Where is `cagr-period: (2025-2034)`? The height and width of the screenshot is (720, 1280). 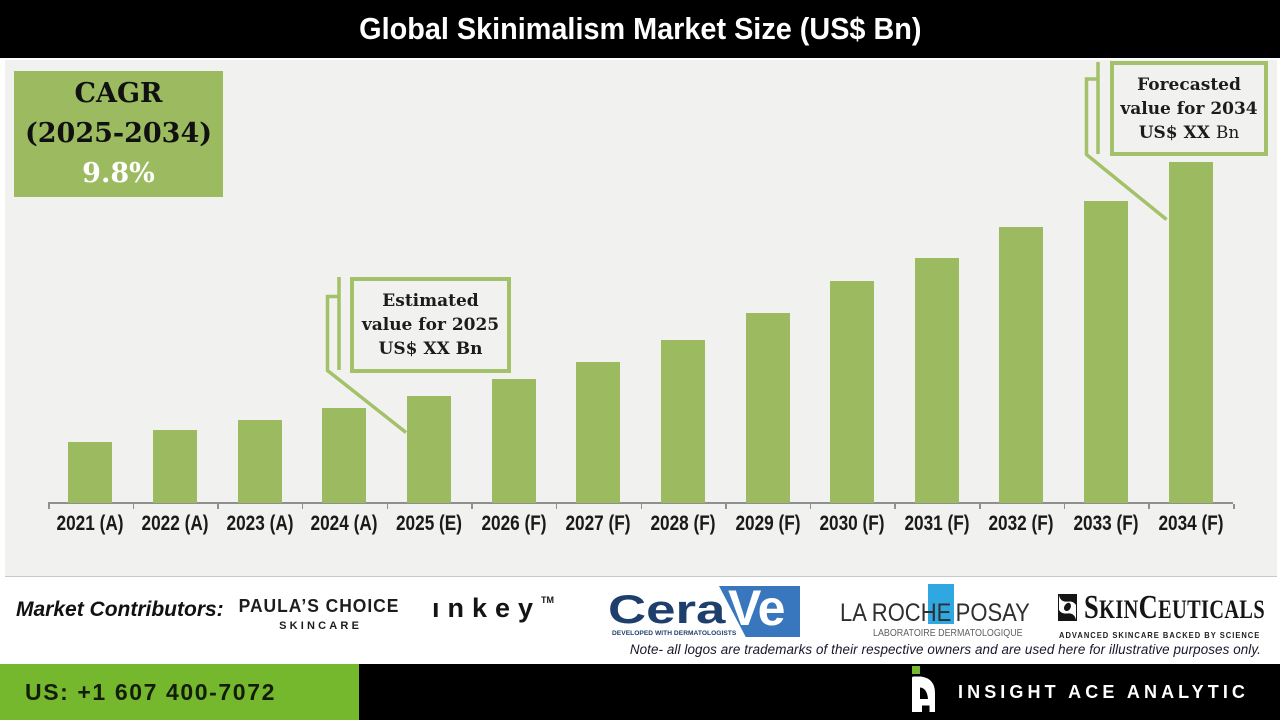 cagr-period: (2025-2034) is located at coordinates (118, 133).